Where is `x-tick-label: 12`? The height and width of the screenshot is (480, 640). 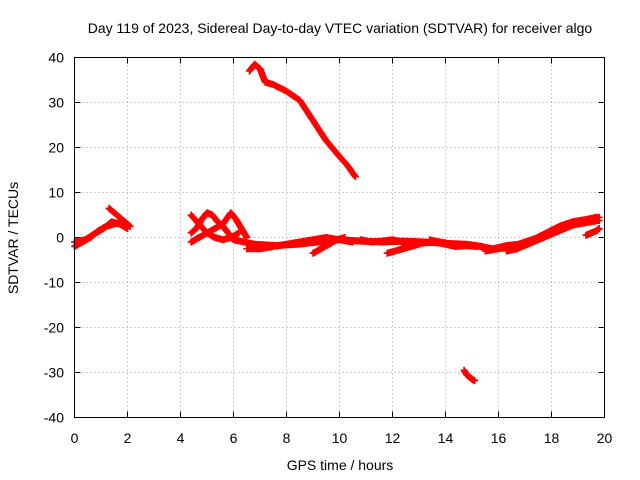 x-tick-label: 12 is located at coordinates (393, 438).